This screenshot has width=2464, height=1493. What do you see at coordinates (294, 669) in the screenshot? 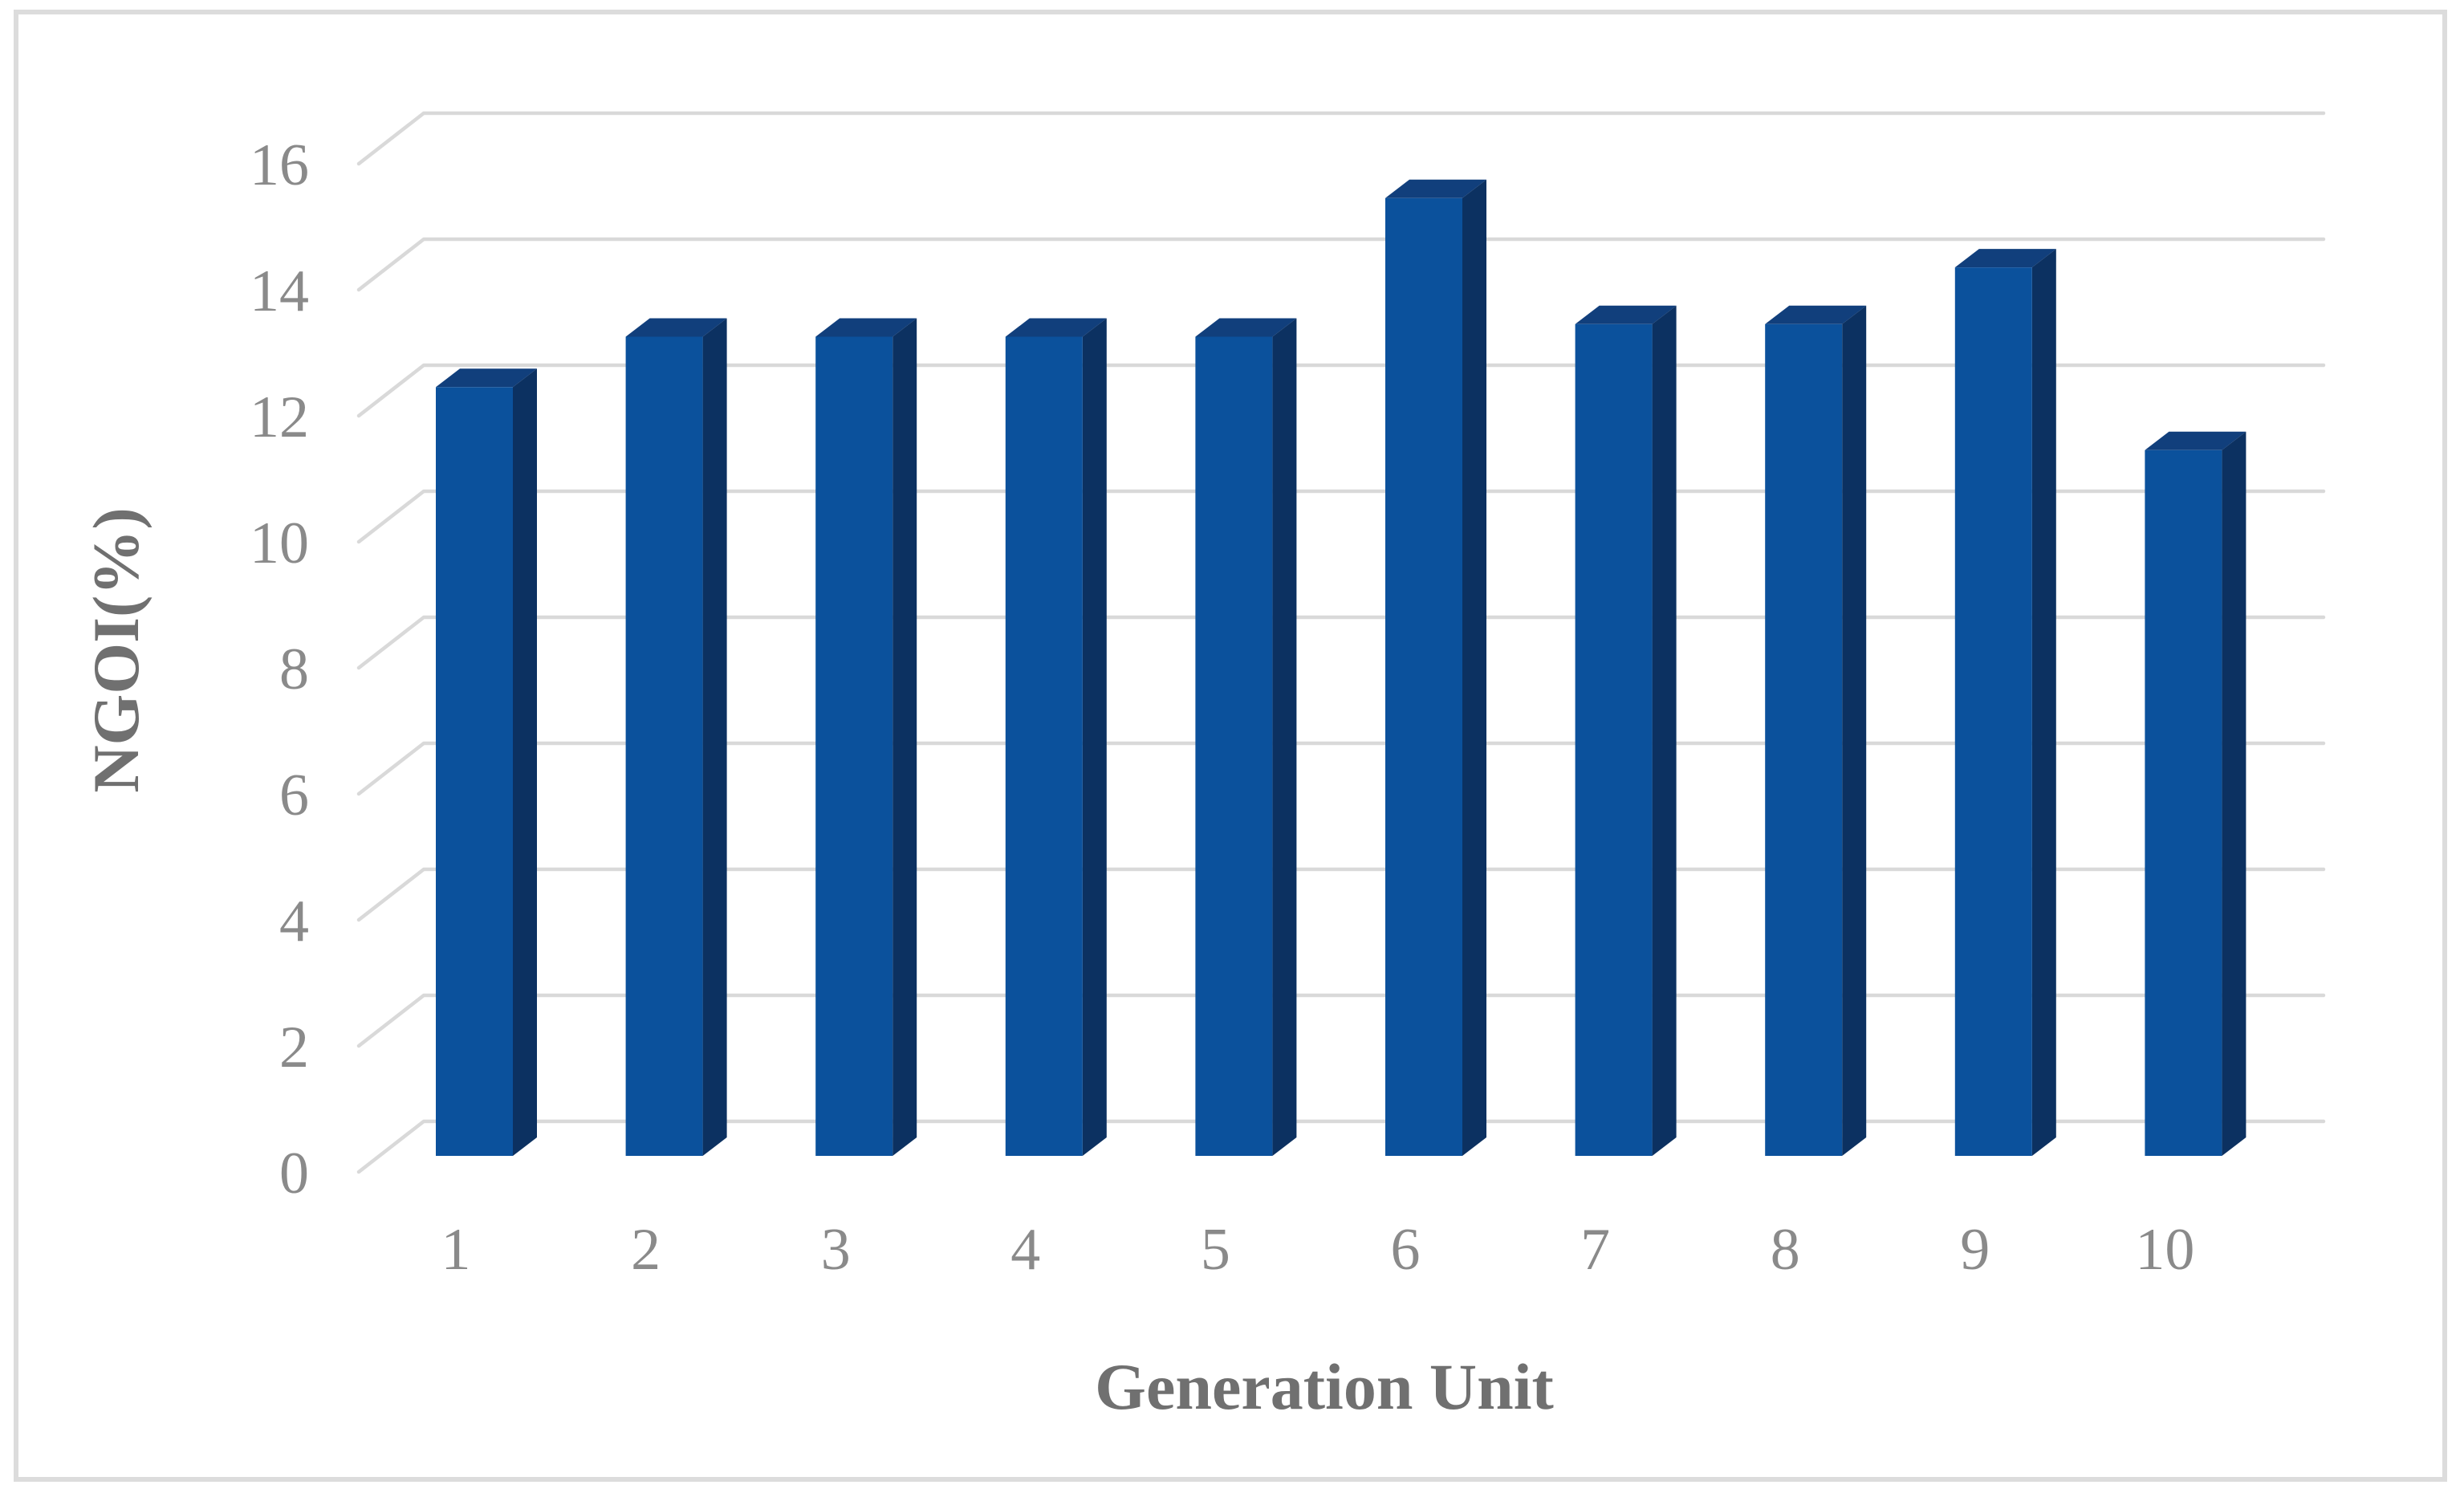
I see `y-tick-label: 8` at bounding box center [294, 669].